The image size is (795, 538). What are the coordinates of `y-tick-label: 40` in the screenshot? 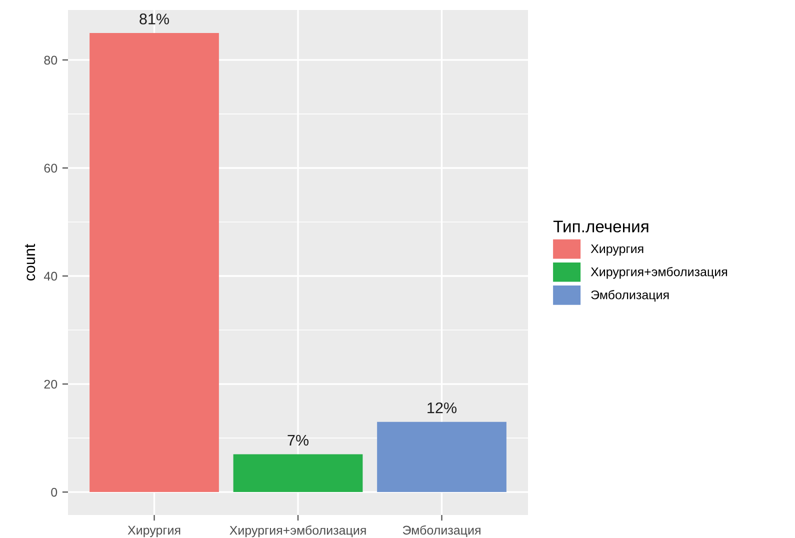 It's located at (51, 276).